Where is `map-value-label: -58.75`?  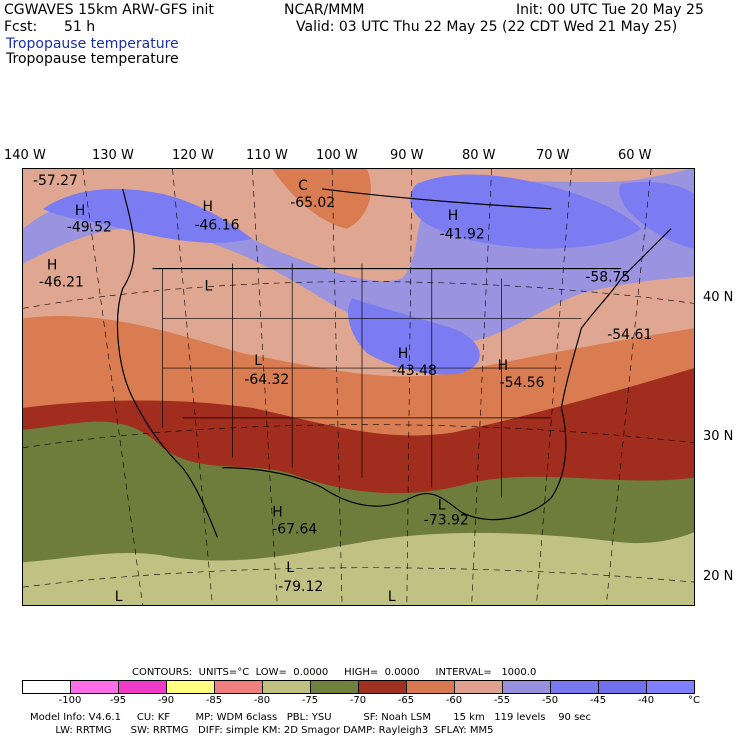
map-value-label: -58.75 is located at coordinates (607, 277).